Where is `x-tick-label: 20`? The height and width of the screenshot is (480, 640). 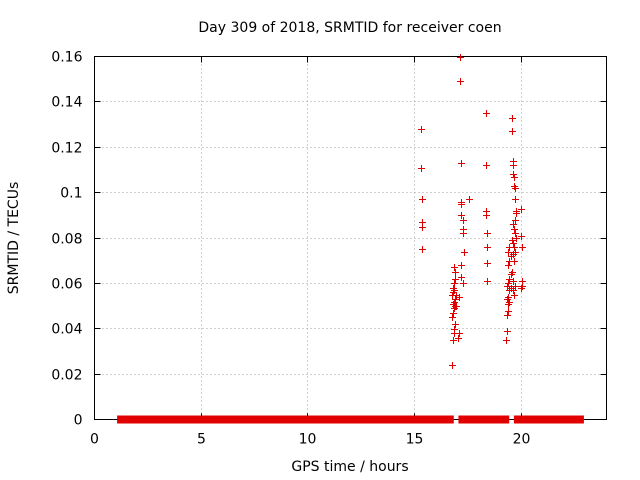 x-tick-label: 20 is located at coordinates (522, 440).